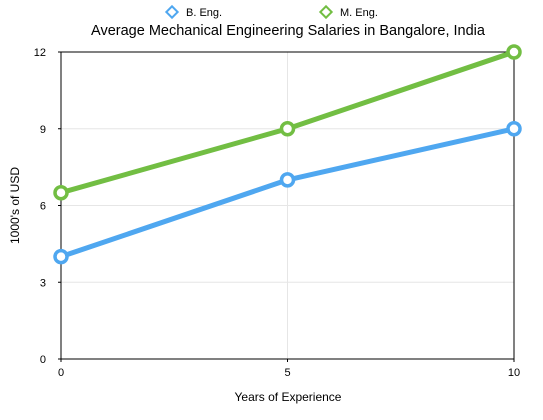 The height and width of the screenshot is (420, 543). Describe the element at coordinates (514, 373) in the screenshot. I see `x-tick-label: 10` at that location.